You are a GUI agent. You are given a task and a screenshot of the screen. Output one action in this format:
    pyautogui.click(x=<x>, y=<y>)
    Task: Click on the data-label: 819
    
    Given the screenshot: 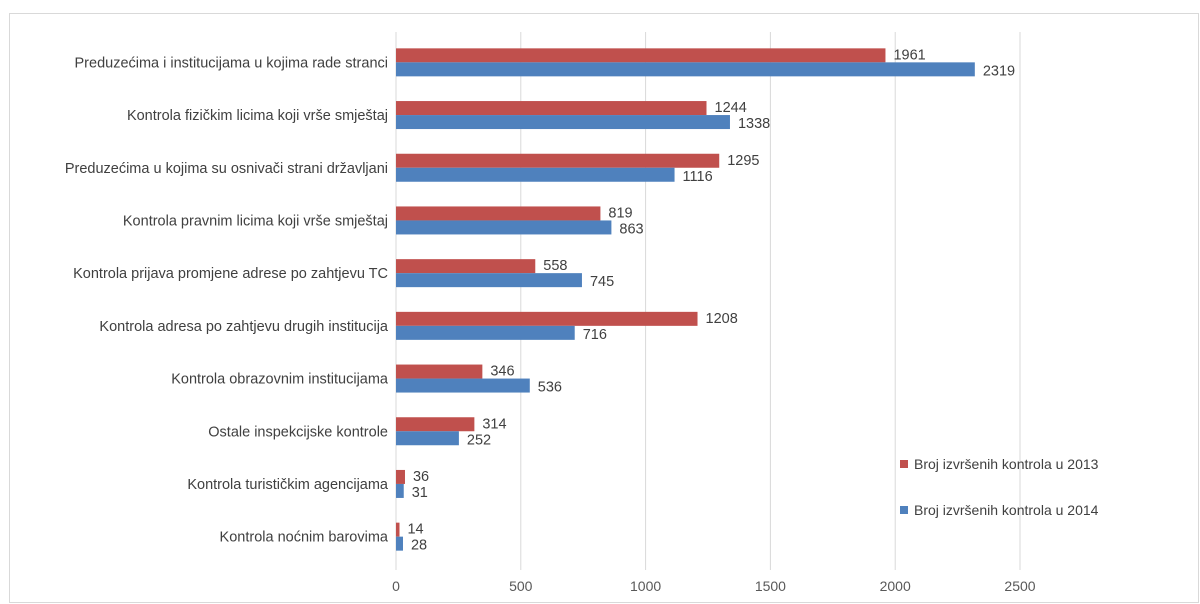 What is the action you would take?
    pyautogui.click(x=620, y=213)
    